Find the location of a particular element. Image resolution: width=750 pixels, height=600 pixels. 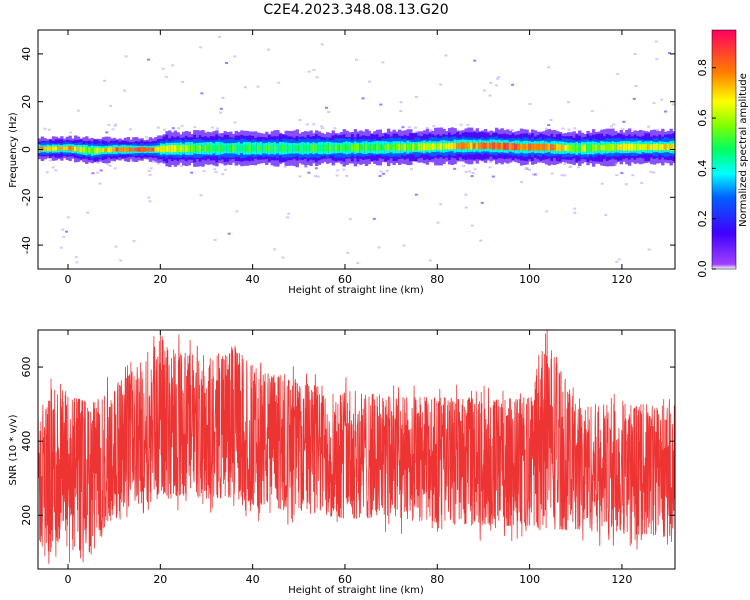

spectrogram-xlabel: Height of straight line (km) is located at coordinates (356, 290).